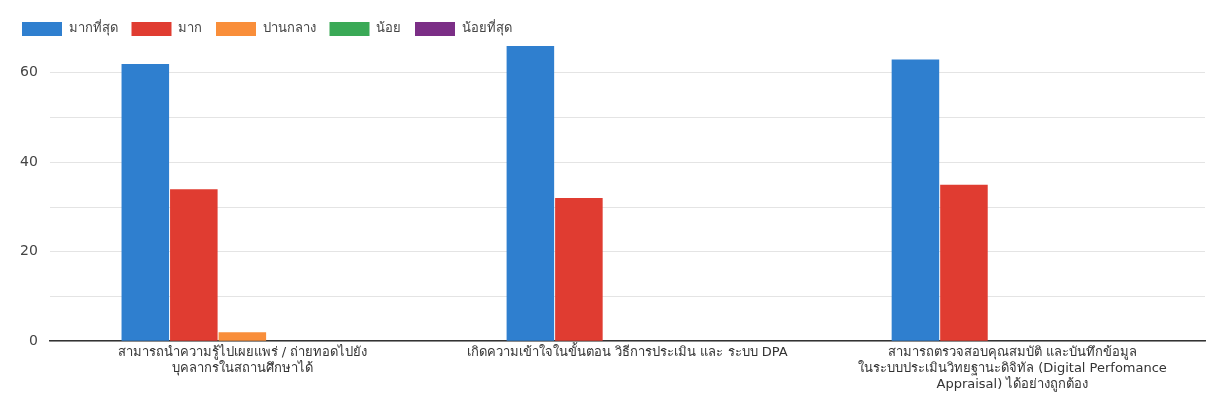  Describe the element at coordinates (627, 351) in the screenshot. I see `x-tick-label: เกิดความเข้าใจในขั้นตอน วิธีการประเมิน และ ระบบ DPA` at that location.